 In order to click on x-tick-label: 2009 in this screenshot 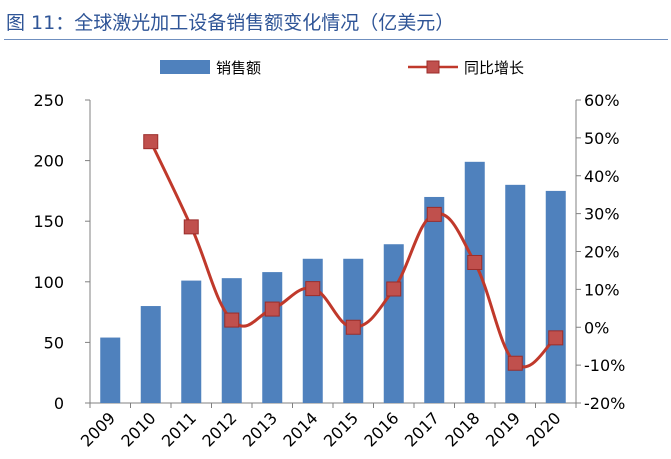, I will do `click(98, 429)`.